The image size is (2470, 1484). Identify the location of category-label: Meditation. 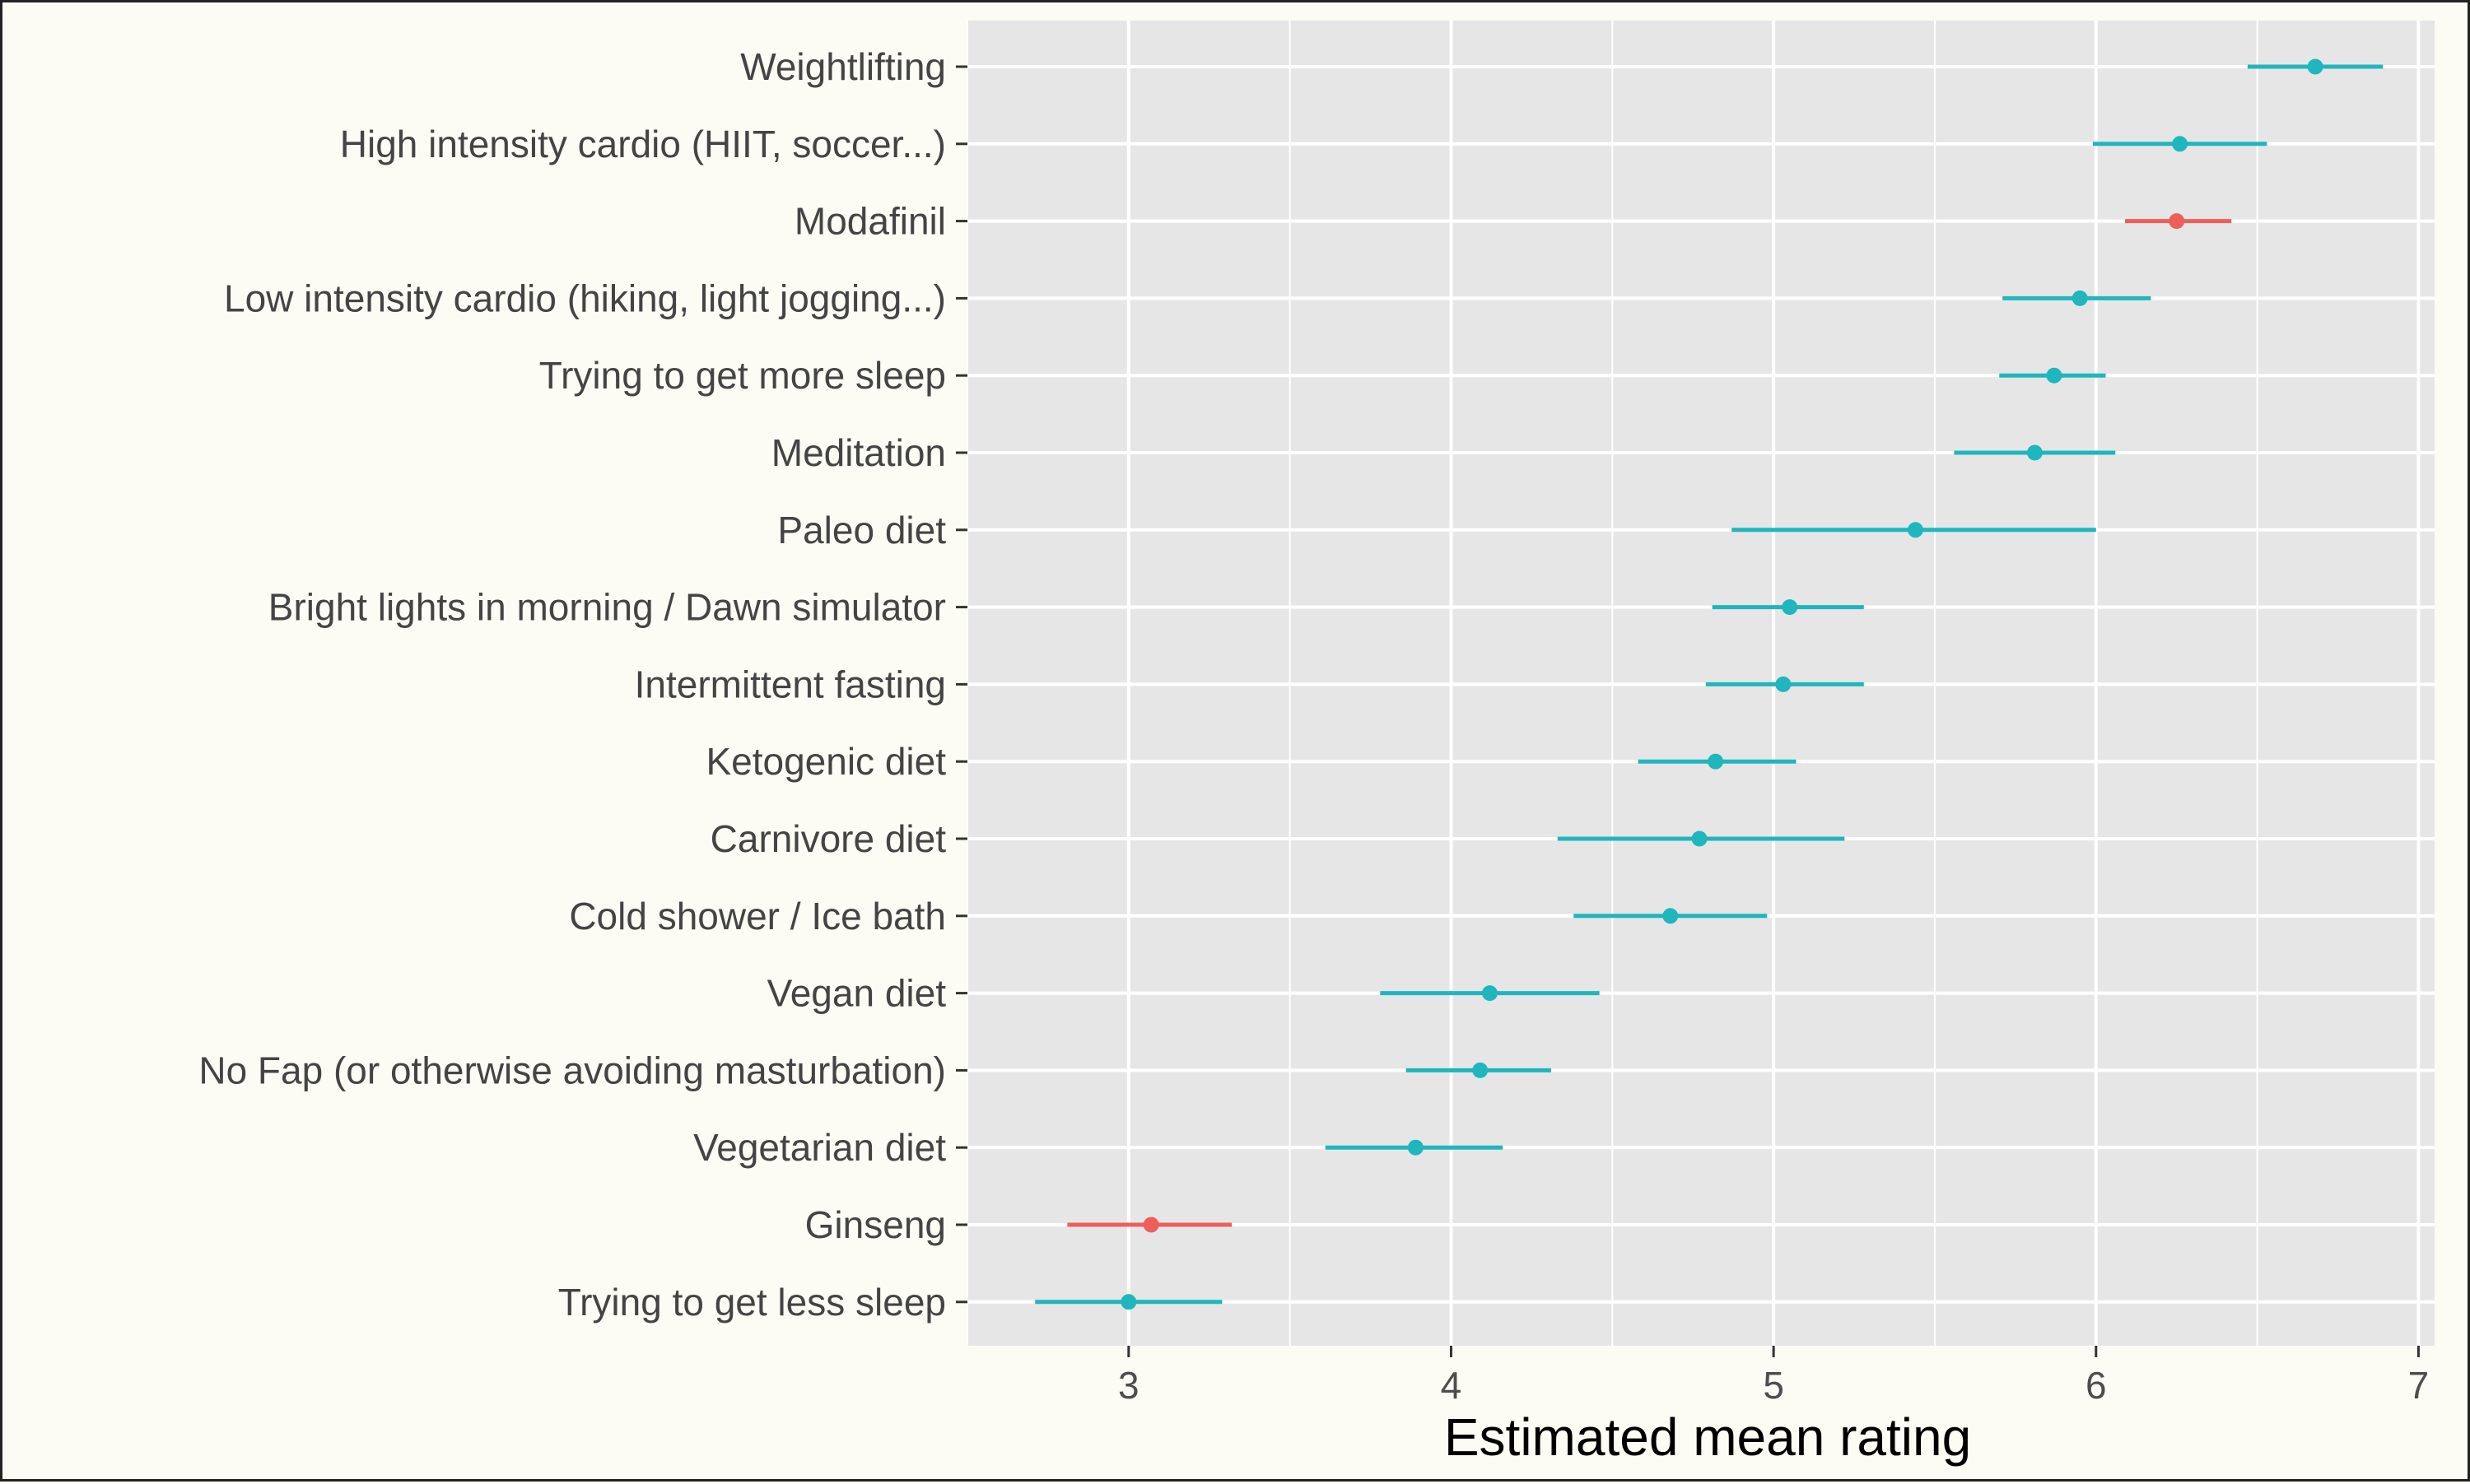
(858, 452).